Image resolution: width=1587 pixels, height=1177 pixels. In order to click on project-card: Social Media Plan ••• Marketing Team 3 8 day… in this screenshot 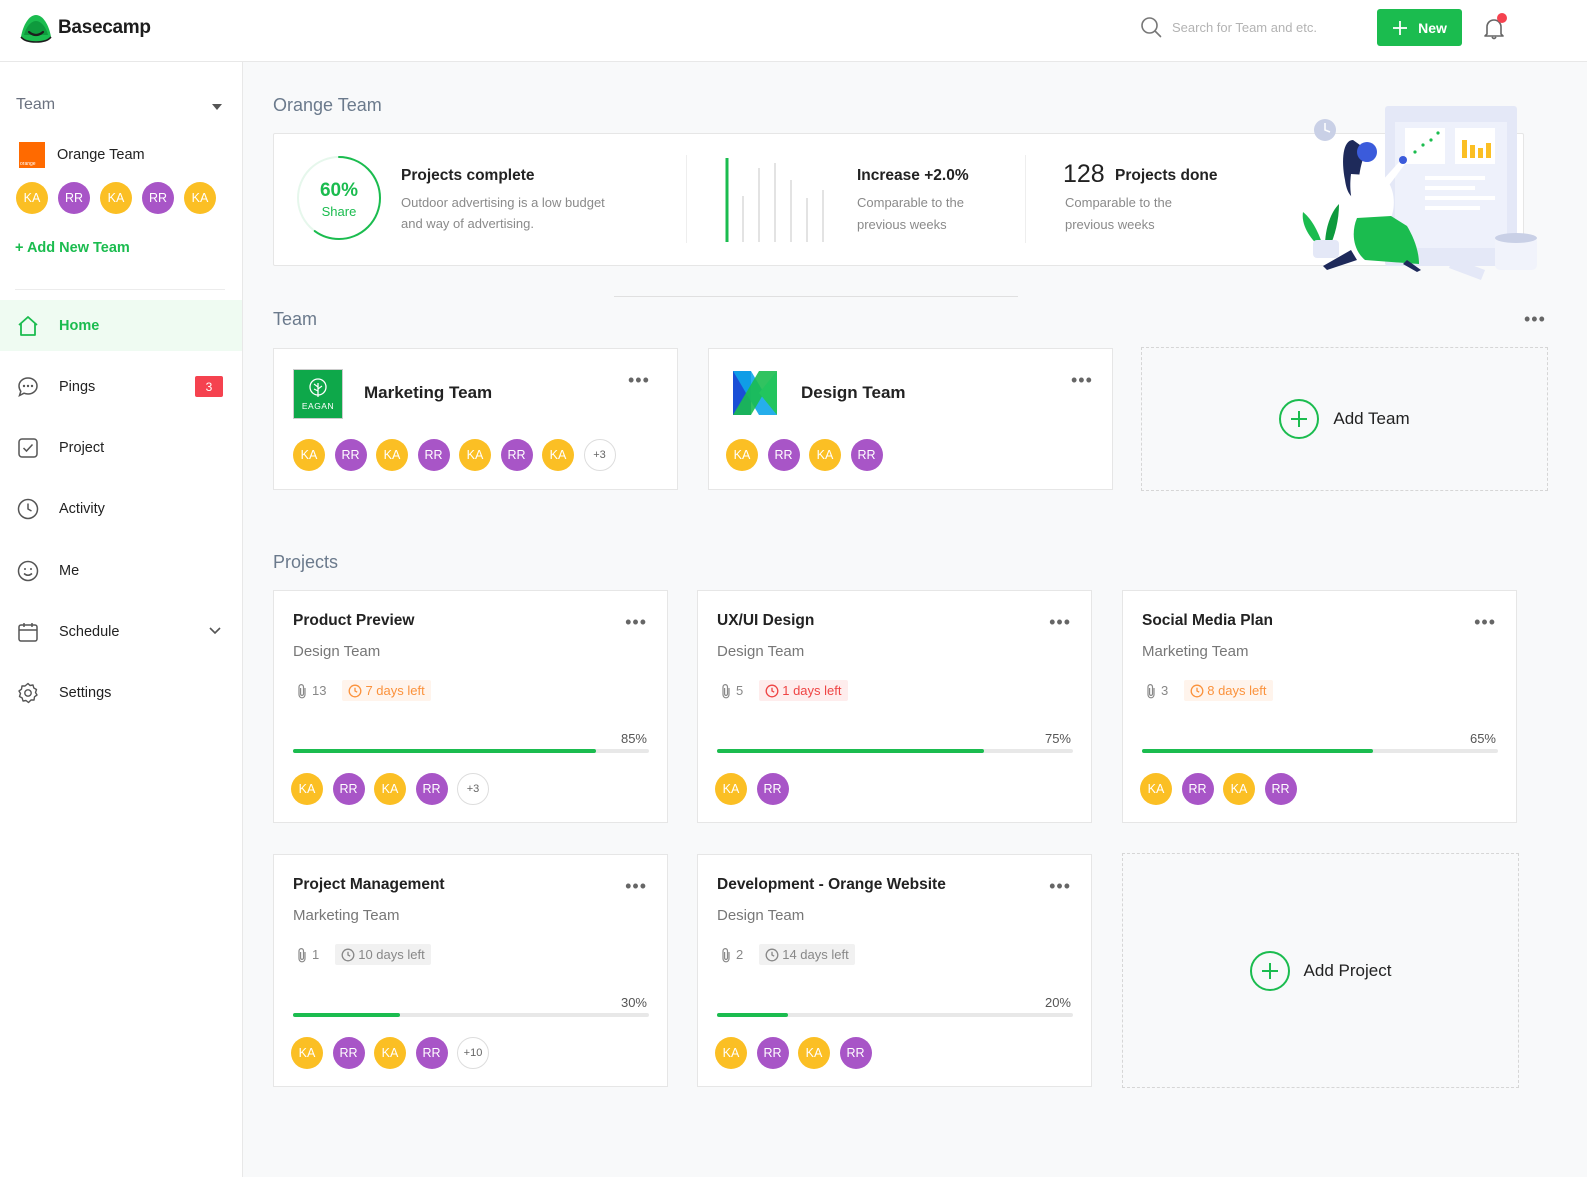, I will do `click(1319, 706)`.